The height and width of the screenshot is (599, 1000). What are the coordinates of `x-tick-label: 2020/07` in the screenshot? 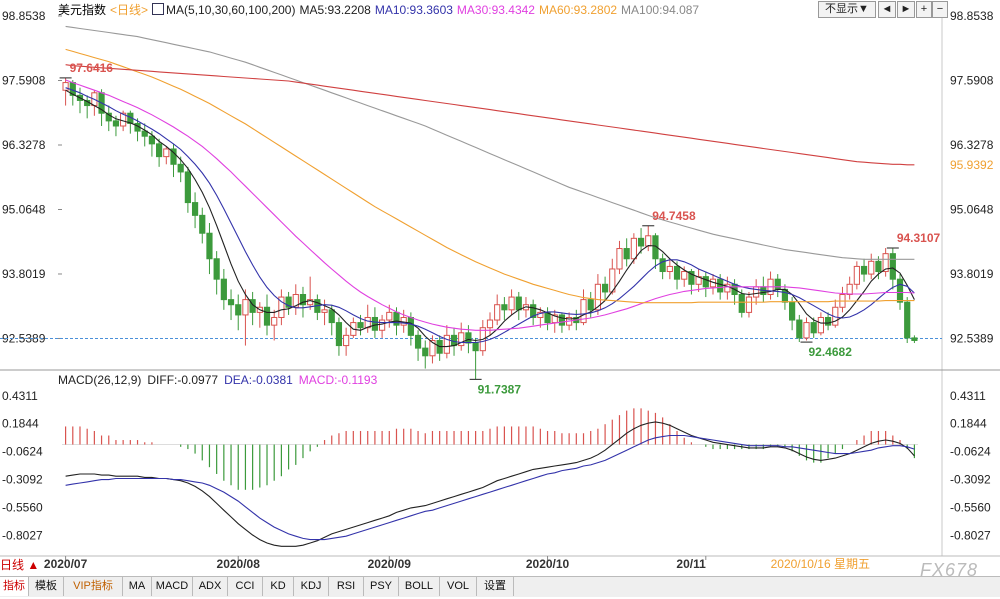 It's located at (66, 564).